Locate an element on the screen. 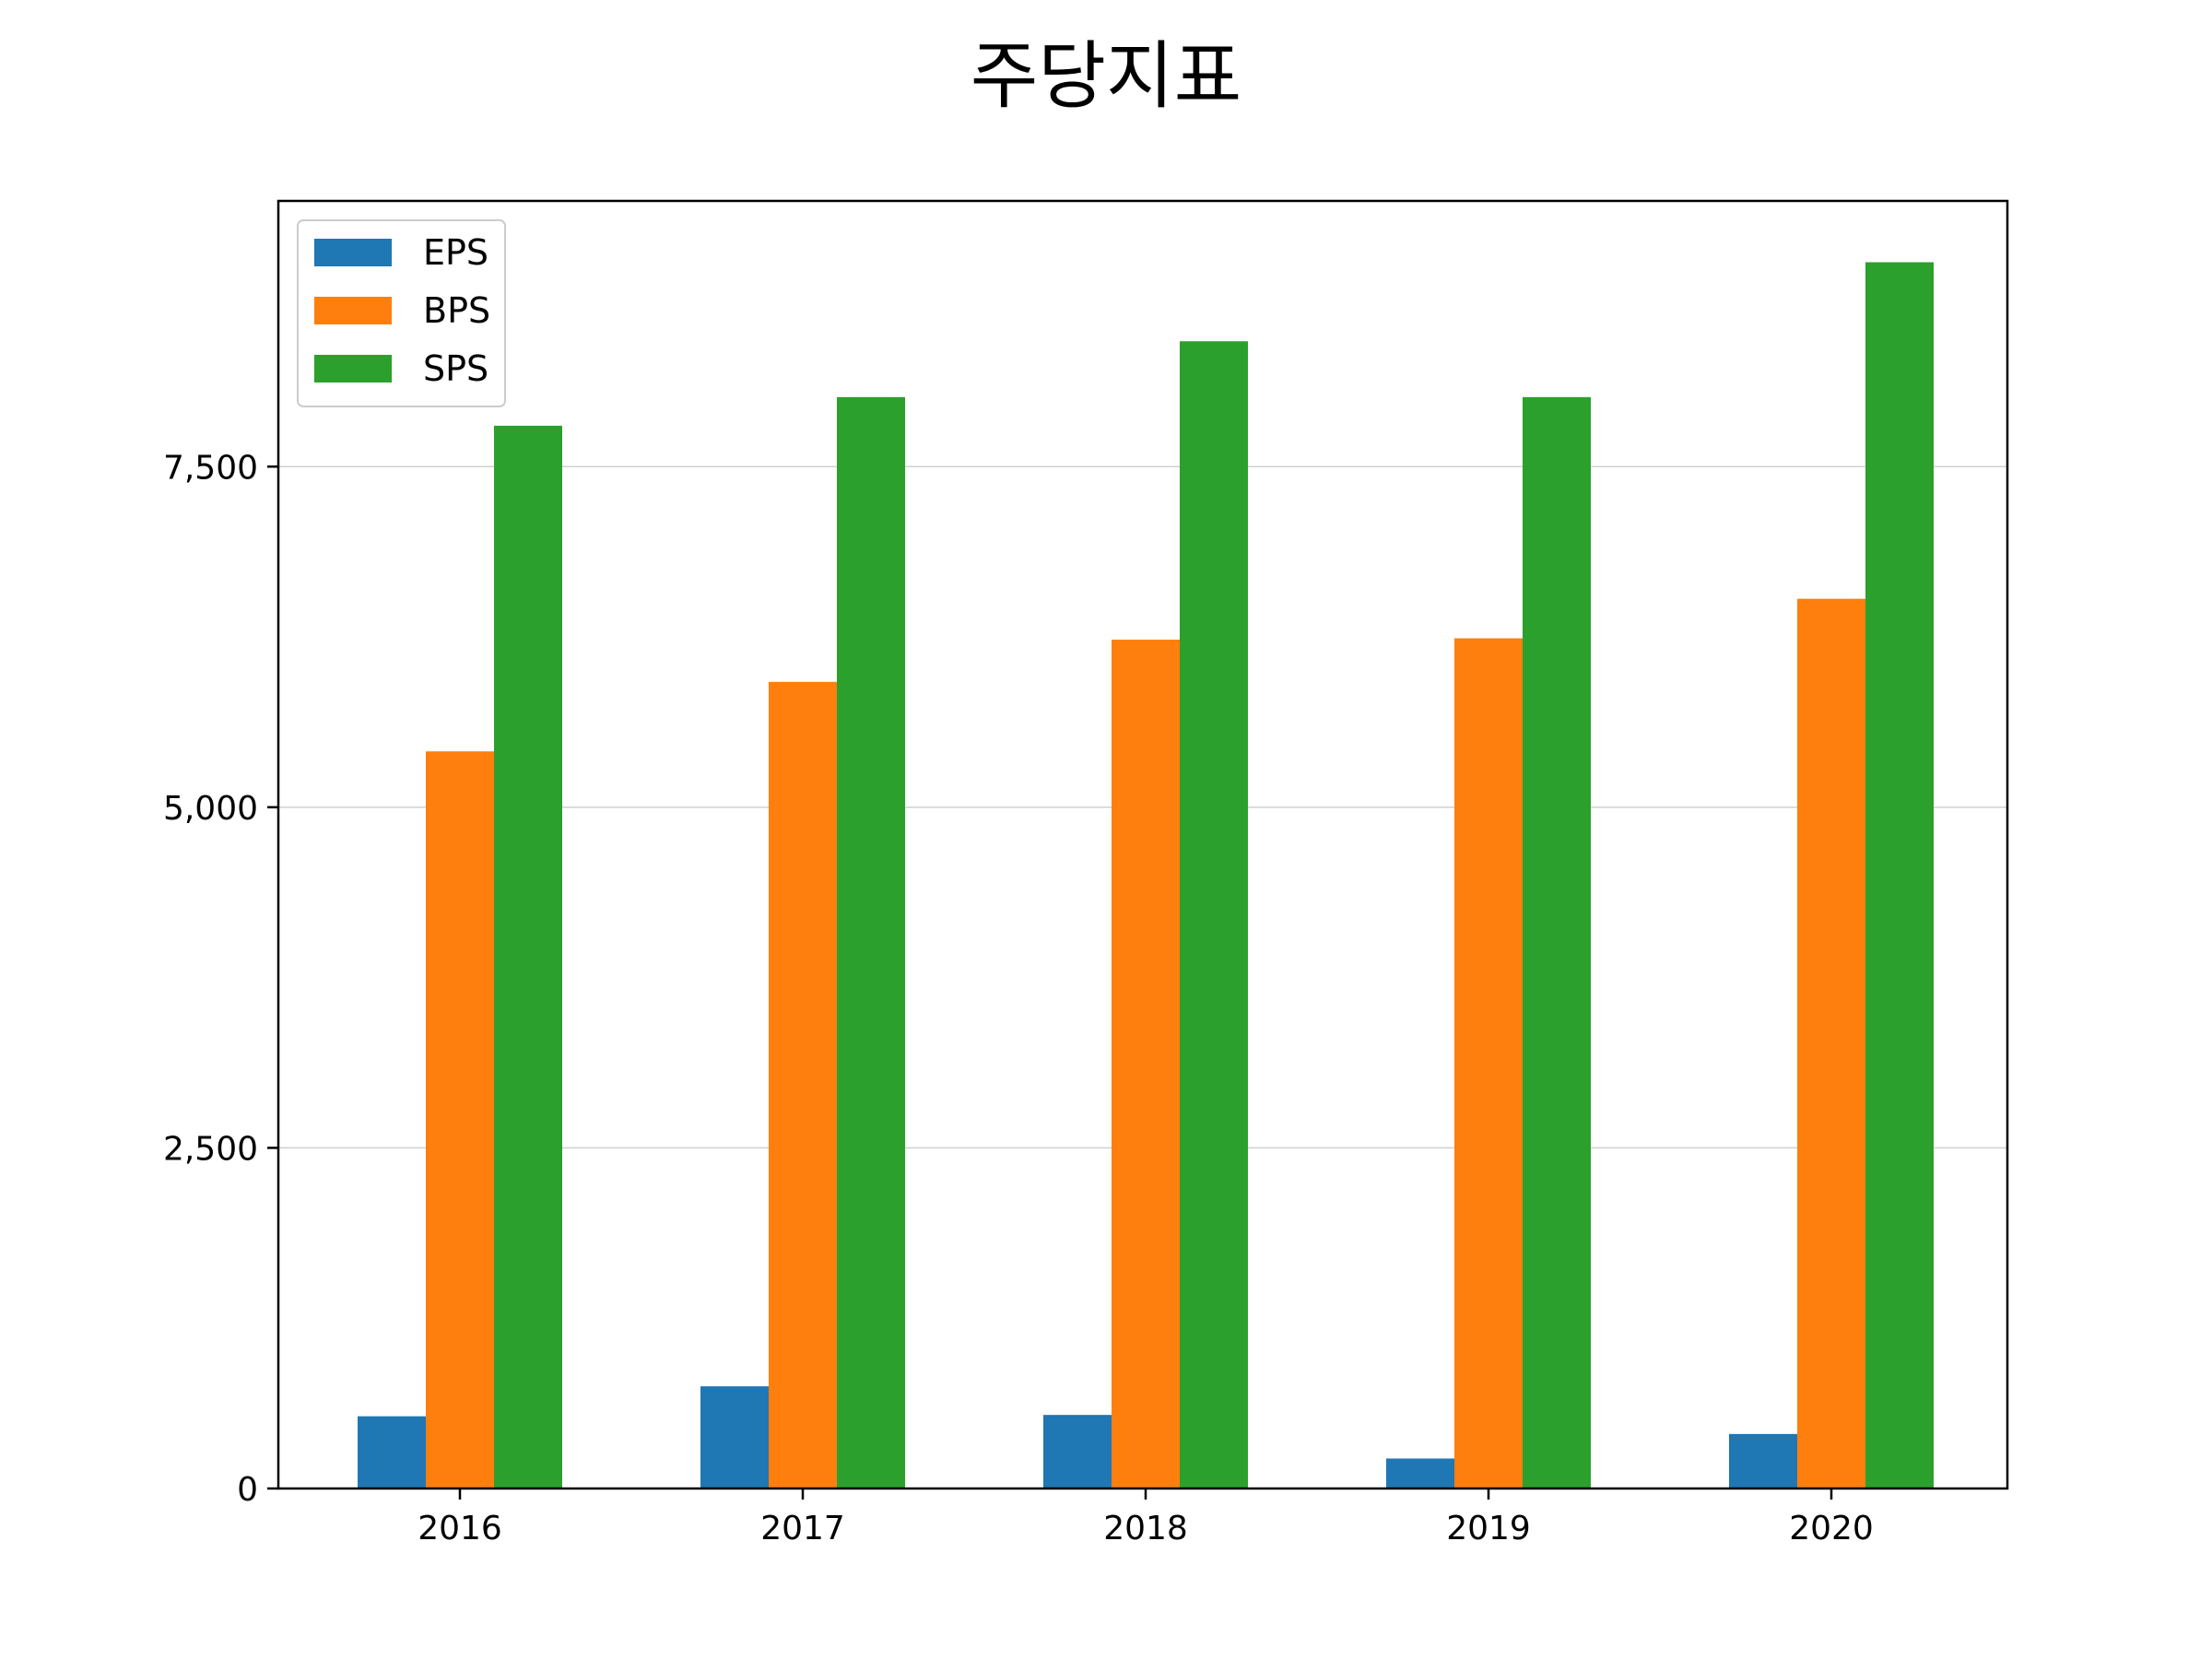 The height and width of the screenshot is (1659, 2212). bar-eps-2017 is located at coordinates (734, 1437).